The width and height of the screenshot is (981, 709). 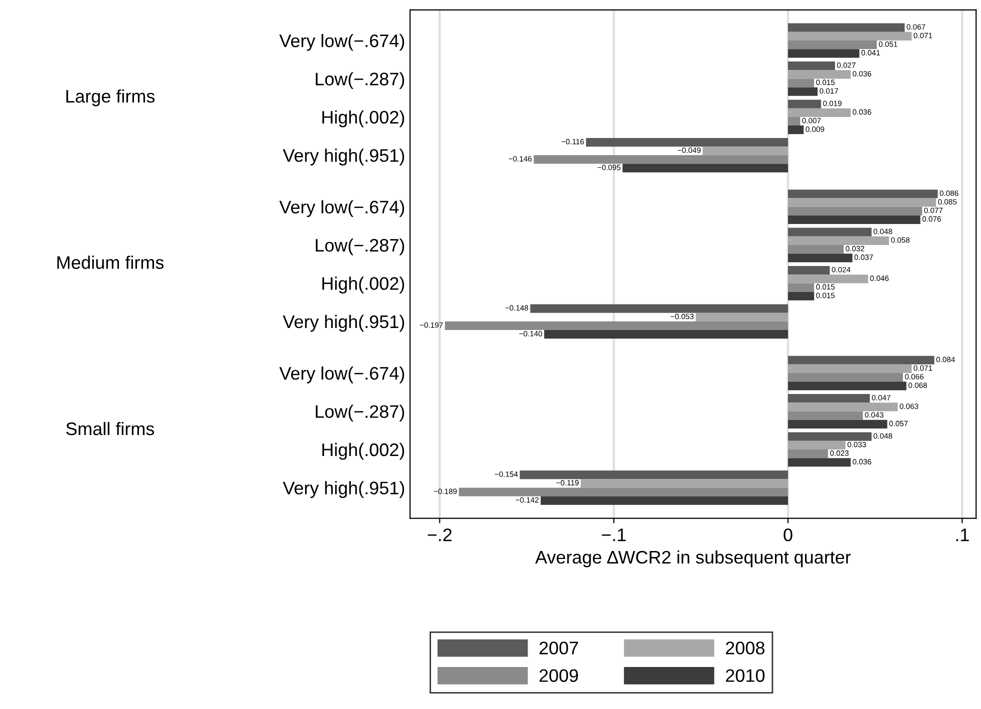 I want to click on x-tick-label: .1, so click(x=962, y=535).